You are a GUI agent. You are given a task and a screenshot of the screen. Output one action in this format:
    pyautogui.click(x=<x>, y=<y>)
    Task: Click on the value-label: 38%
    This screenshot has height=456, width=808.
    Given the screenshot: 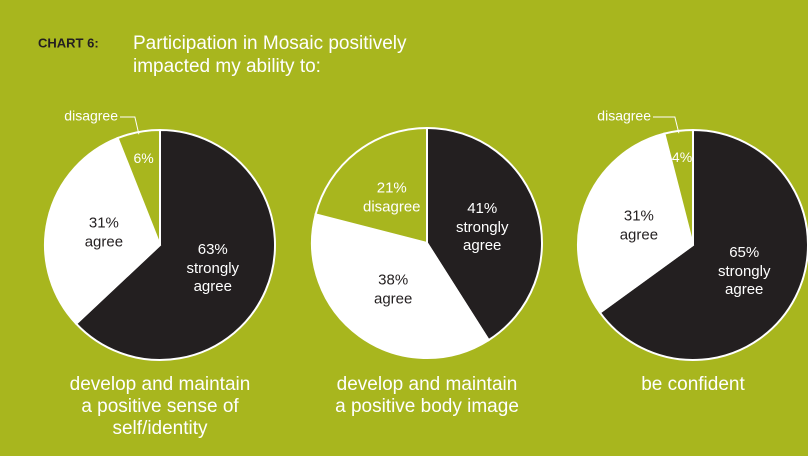 What is the action you would take?
    pyautogui.click(x=393, y=279)
    